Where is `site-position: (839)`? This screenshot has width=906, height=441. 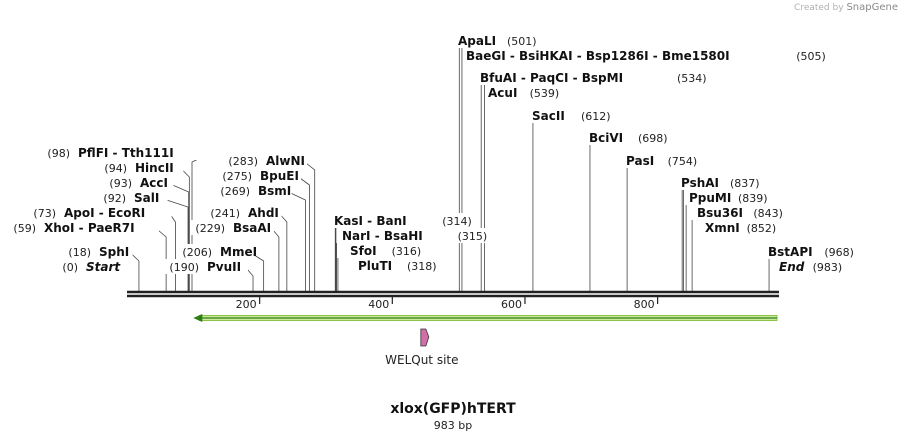
site-position: (839) is located at coordinates (753, 198).